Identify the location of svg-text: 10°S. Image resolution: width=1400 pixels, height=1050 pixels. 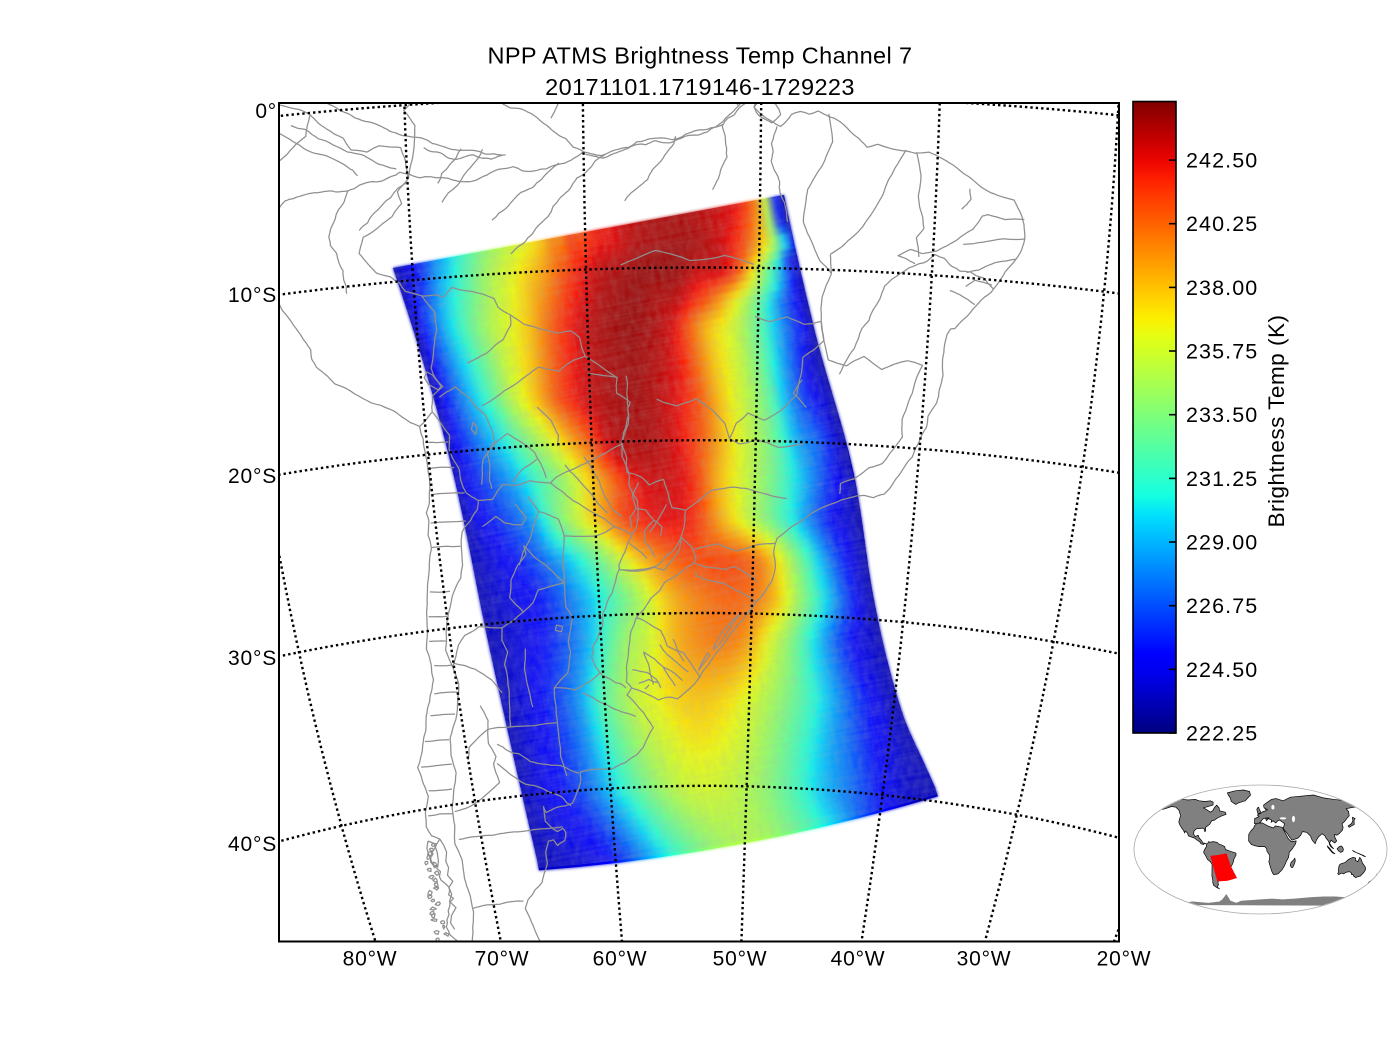
(252, 295).